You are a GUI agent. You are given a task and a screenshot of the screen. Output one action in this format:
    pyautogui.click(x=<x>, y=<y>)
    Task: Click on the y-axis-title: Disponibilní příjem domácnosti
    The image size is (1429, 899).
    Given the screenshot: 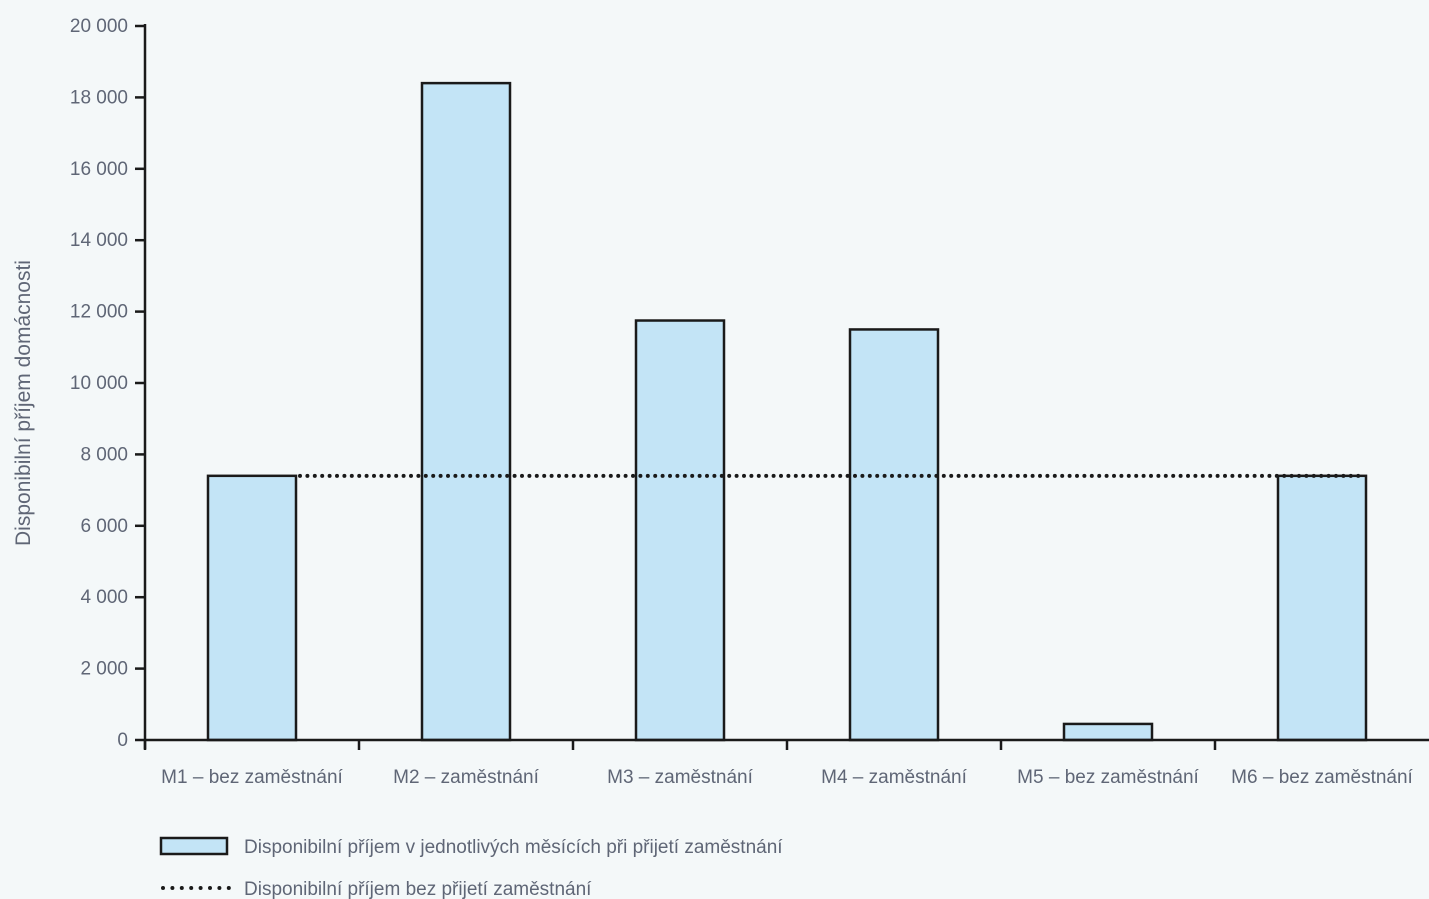 What is the action you would take?
    pyautogui.click(x=23, y=403)
    